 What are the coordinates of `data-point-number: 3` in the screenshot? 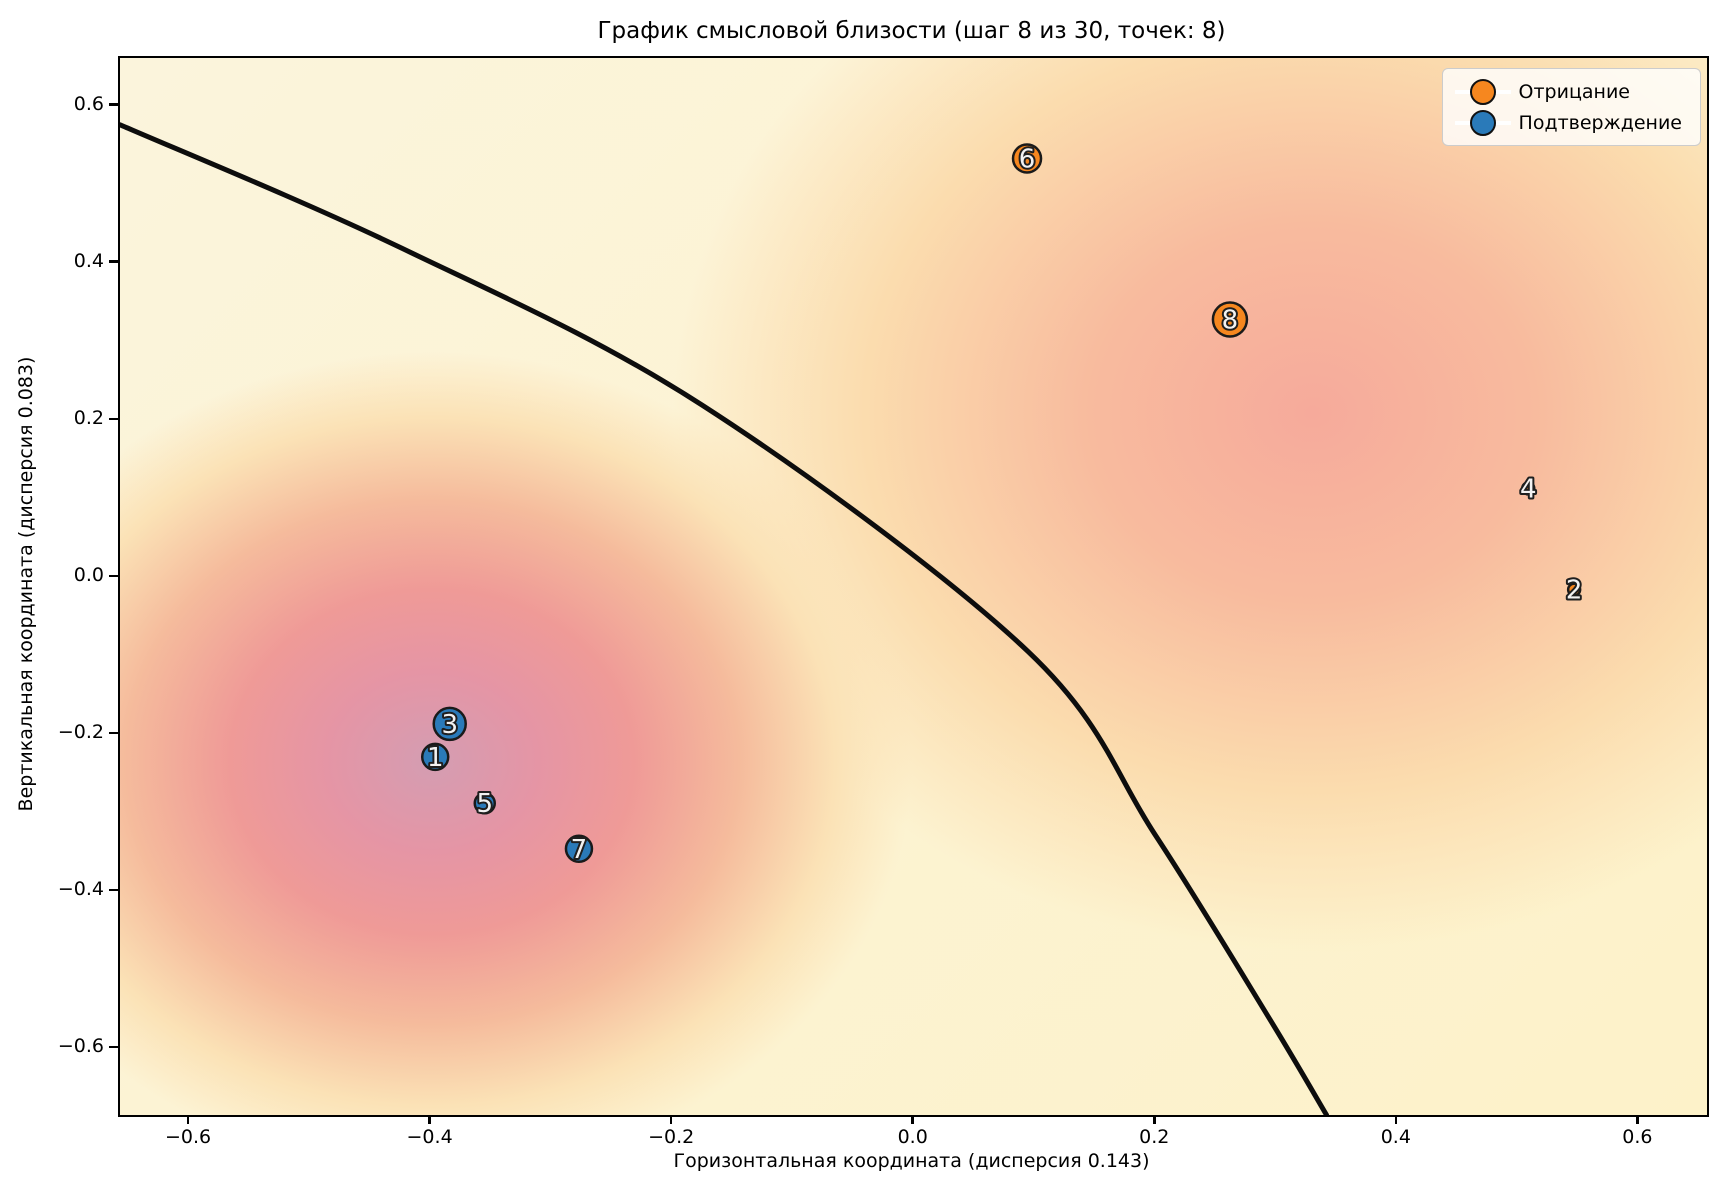 It's located at (449, 725).